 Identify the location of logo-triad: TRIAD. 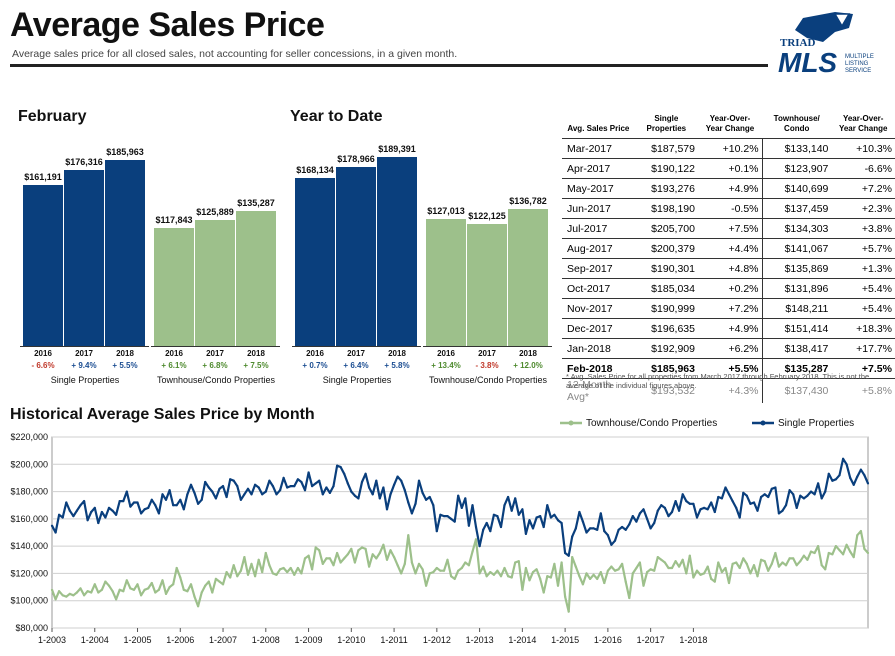
(798, 43).